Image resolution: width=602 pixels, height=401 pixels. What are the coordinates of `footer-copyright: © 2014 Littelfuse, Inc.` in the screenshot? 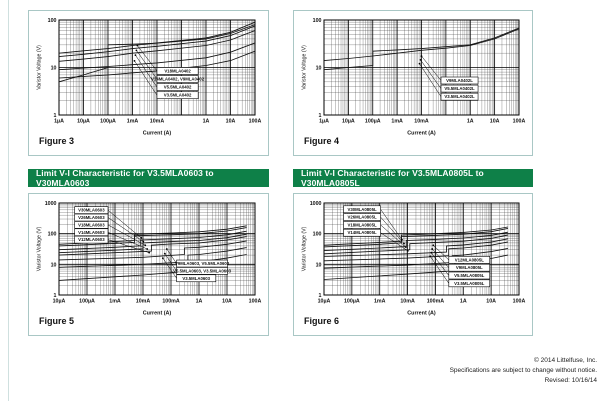 It's located at (565, 360).